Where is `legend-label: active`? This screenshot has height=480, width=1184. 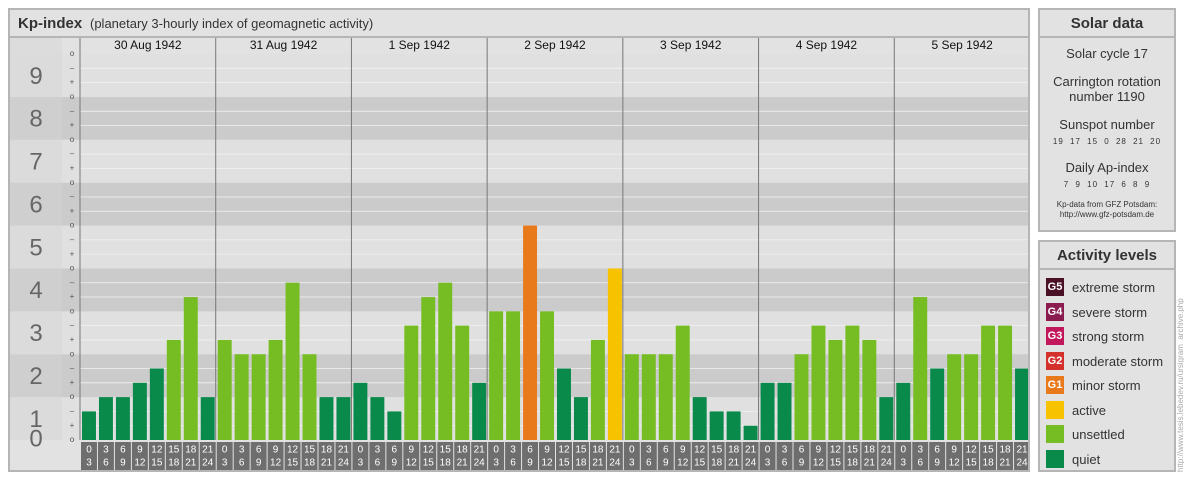 legend-label: active is located at coordinates (1089, 410).